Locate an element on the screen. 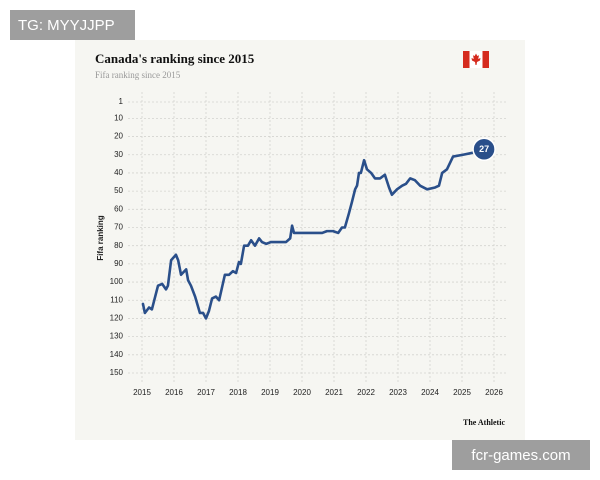  x-tick-label: 2024 is located at coordinates (430, 392).